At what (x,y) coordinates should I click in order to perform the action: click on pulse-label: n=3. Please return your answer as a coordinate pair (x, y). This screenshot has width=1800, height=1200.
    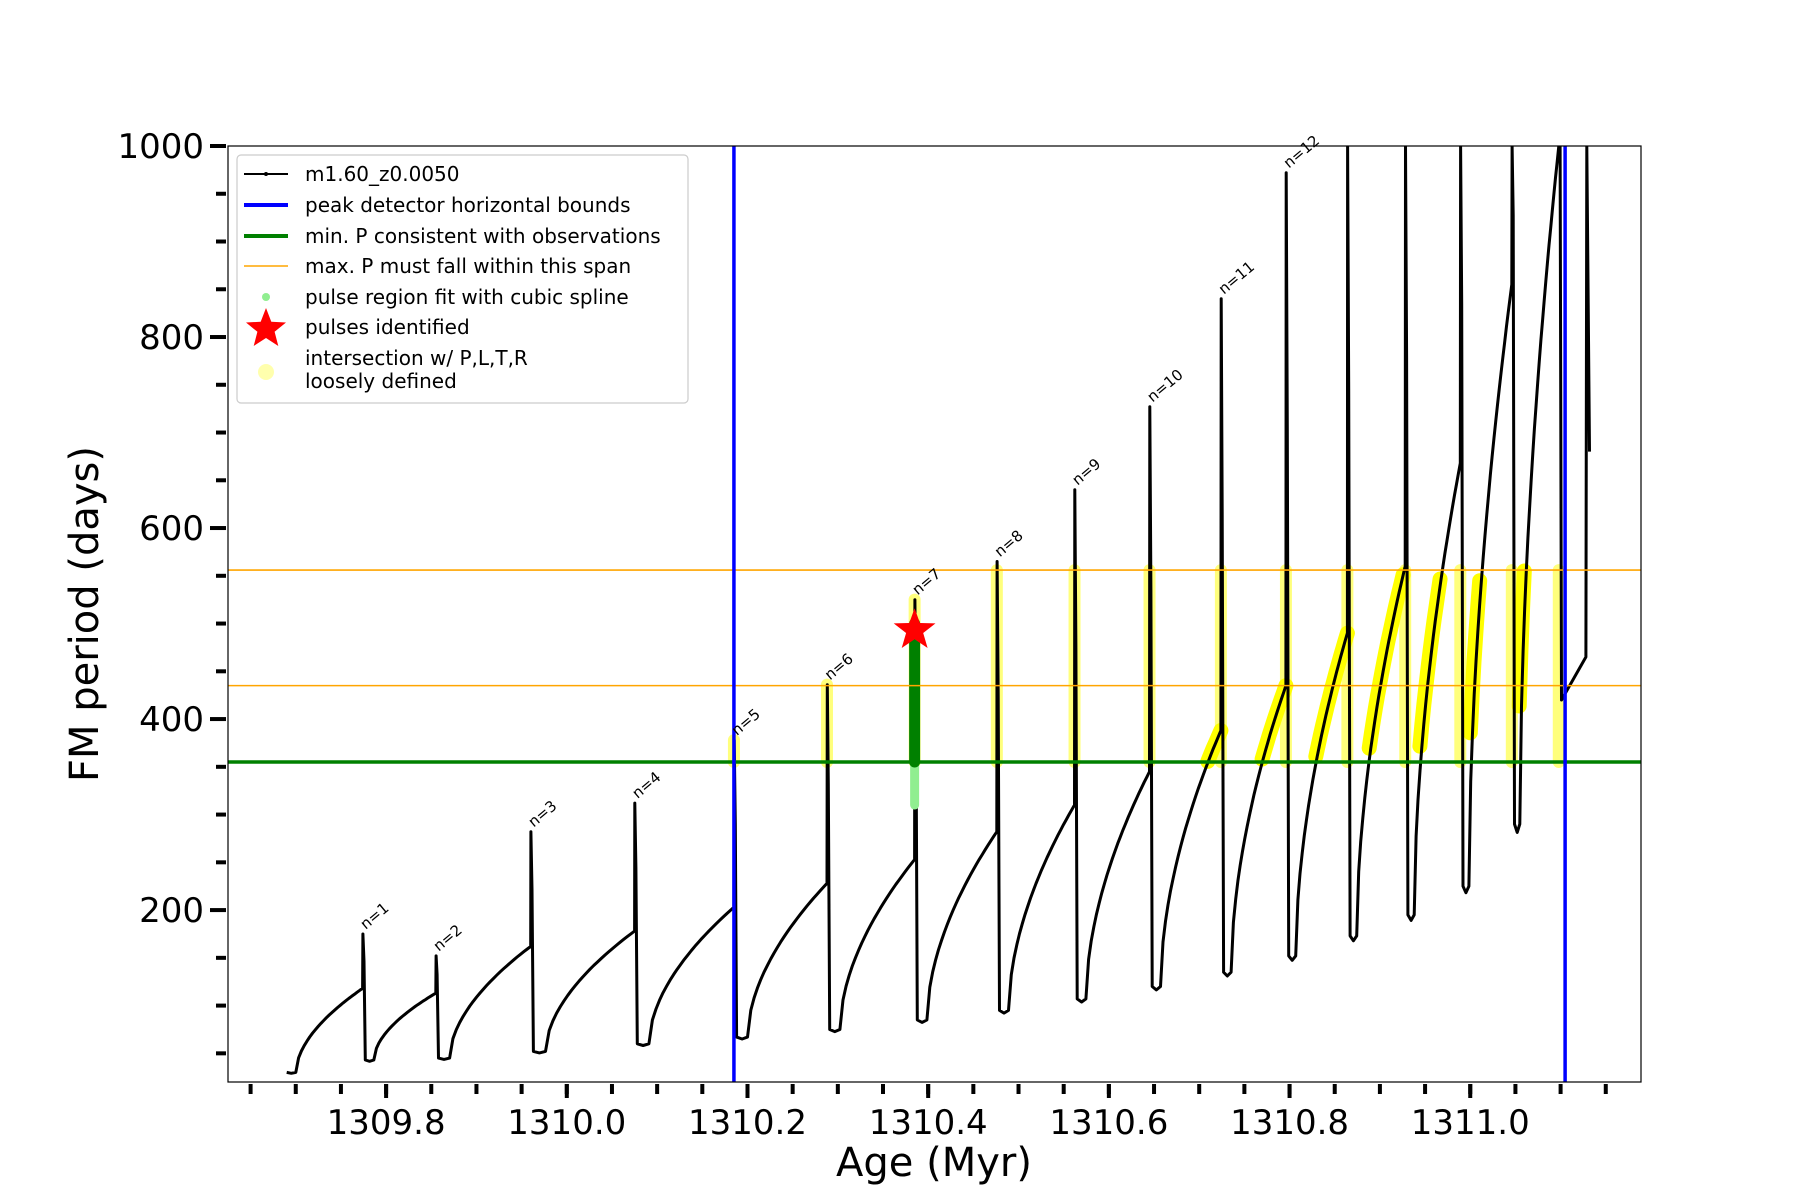
    Looking at the image, I should click on (543, 814).